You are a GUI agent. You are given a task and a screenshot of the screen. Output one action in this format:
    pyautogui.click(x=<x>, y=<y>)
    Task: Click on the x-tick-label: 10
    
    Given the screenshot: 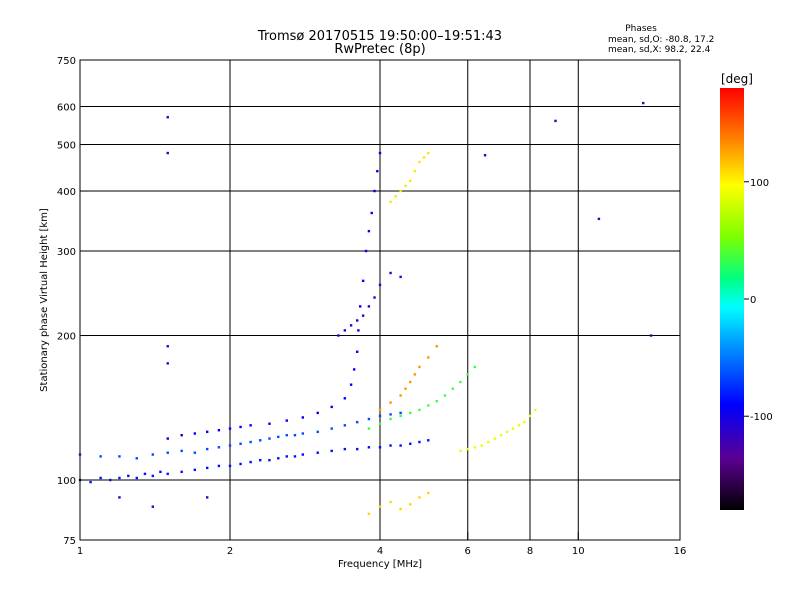 What is the action you would take?
    pyautogui.click(x=578, y=551)
    